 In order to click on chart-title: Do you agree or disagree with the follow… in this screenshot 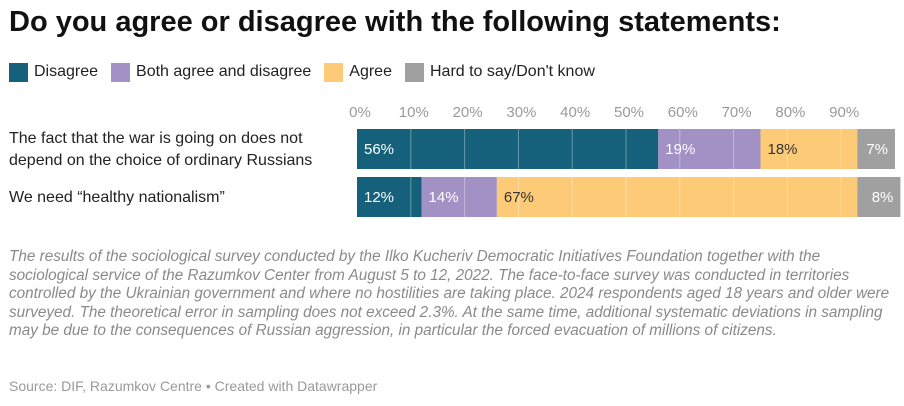, I will do `click(395, 22)`.